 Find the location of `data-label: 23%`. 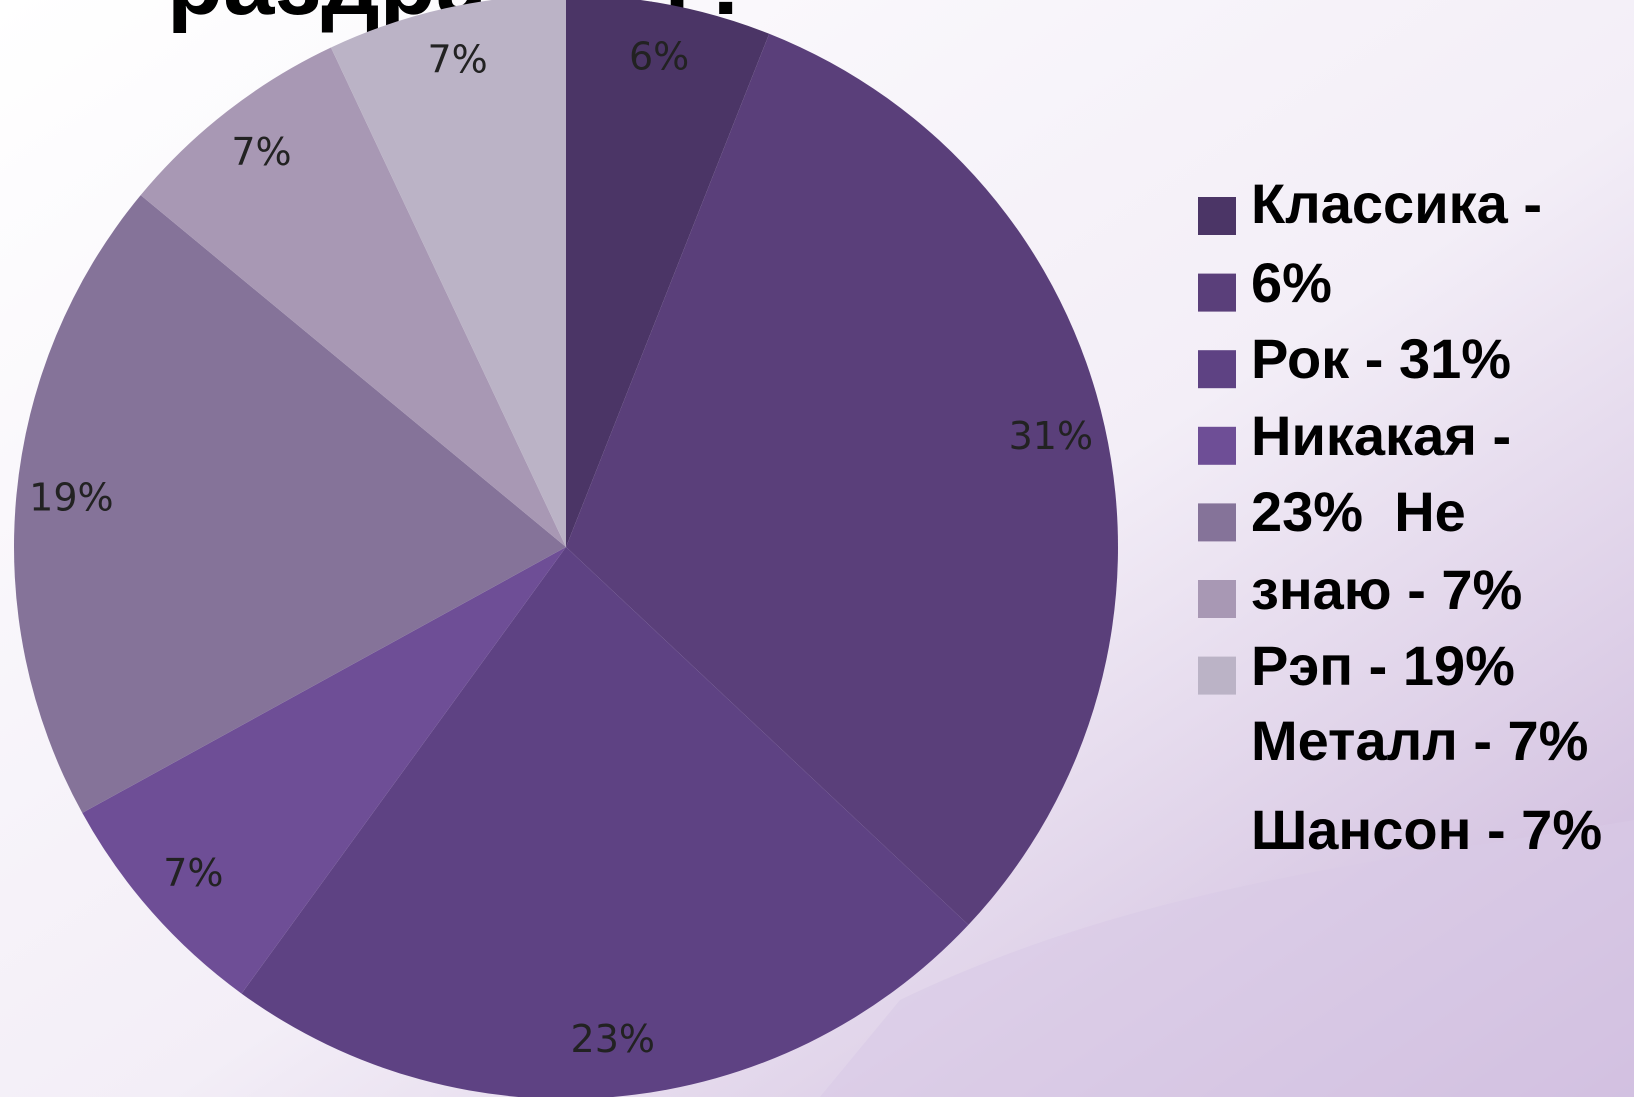

data-label: 23% is located at coordinates (613, 1039).